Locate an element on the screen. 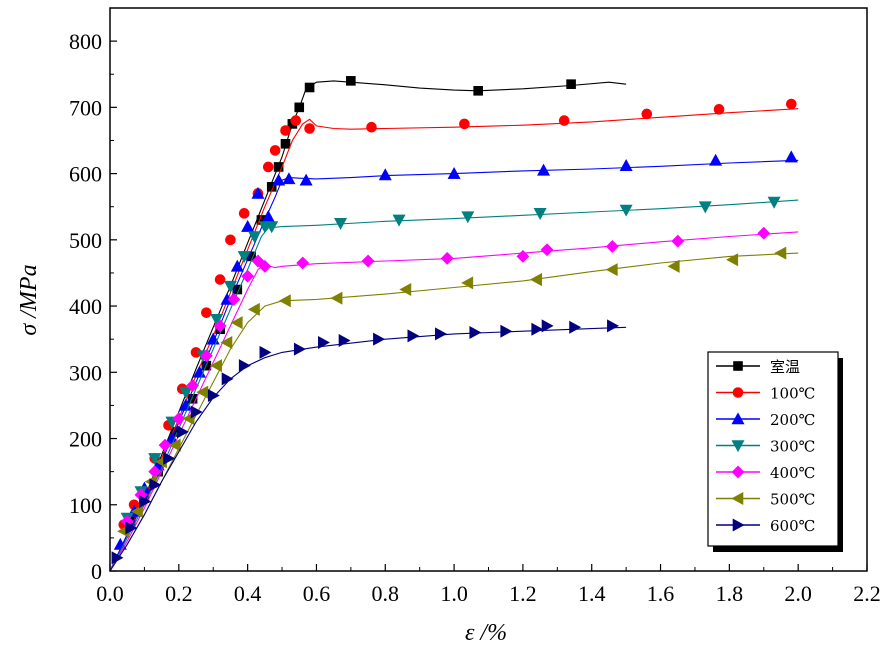  legend-label: 500℃ is located at coordinates (792, 500).